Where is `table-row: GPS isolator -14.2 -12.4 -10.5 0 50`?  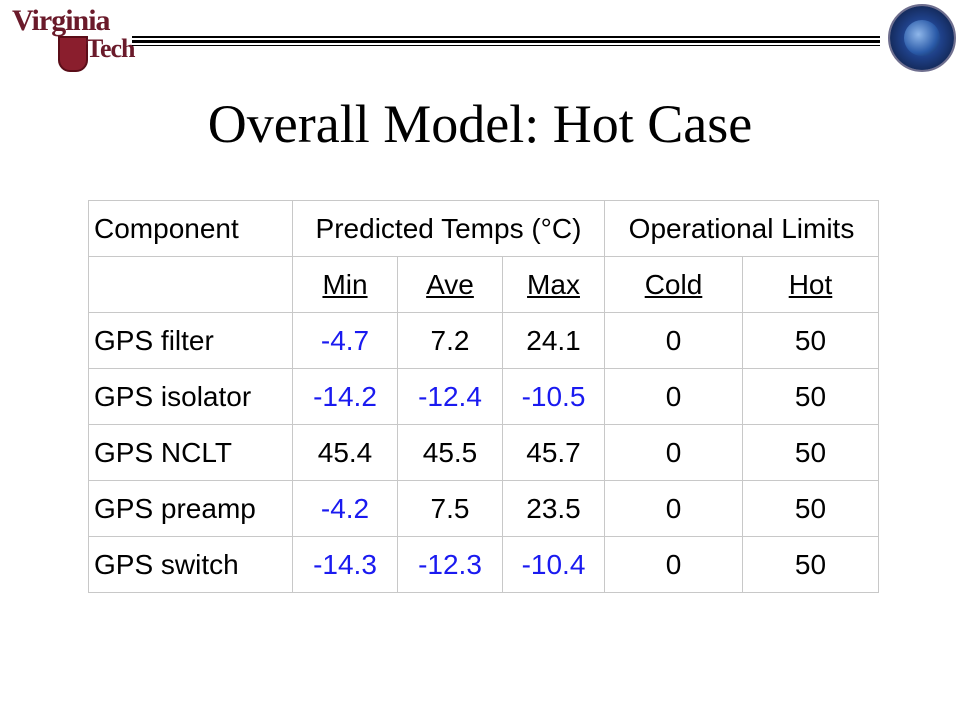
table-row: GPS isolator -14.2 -12.4 -10.5 0 50 is located at coordinates (483, 396).